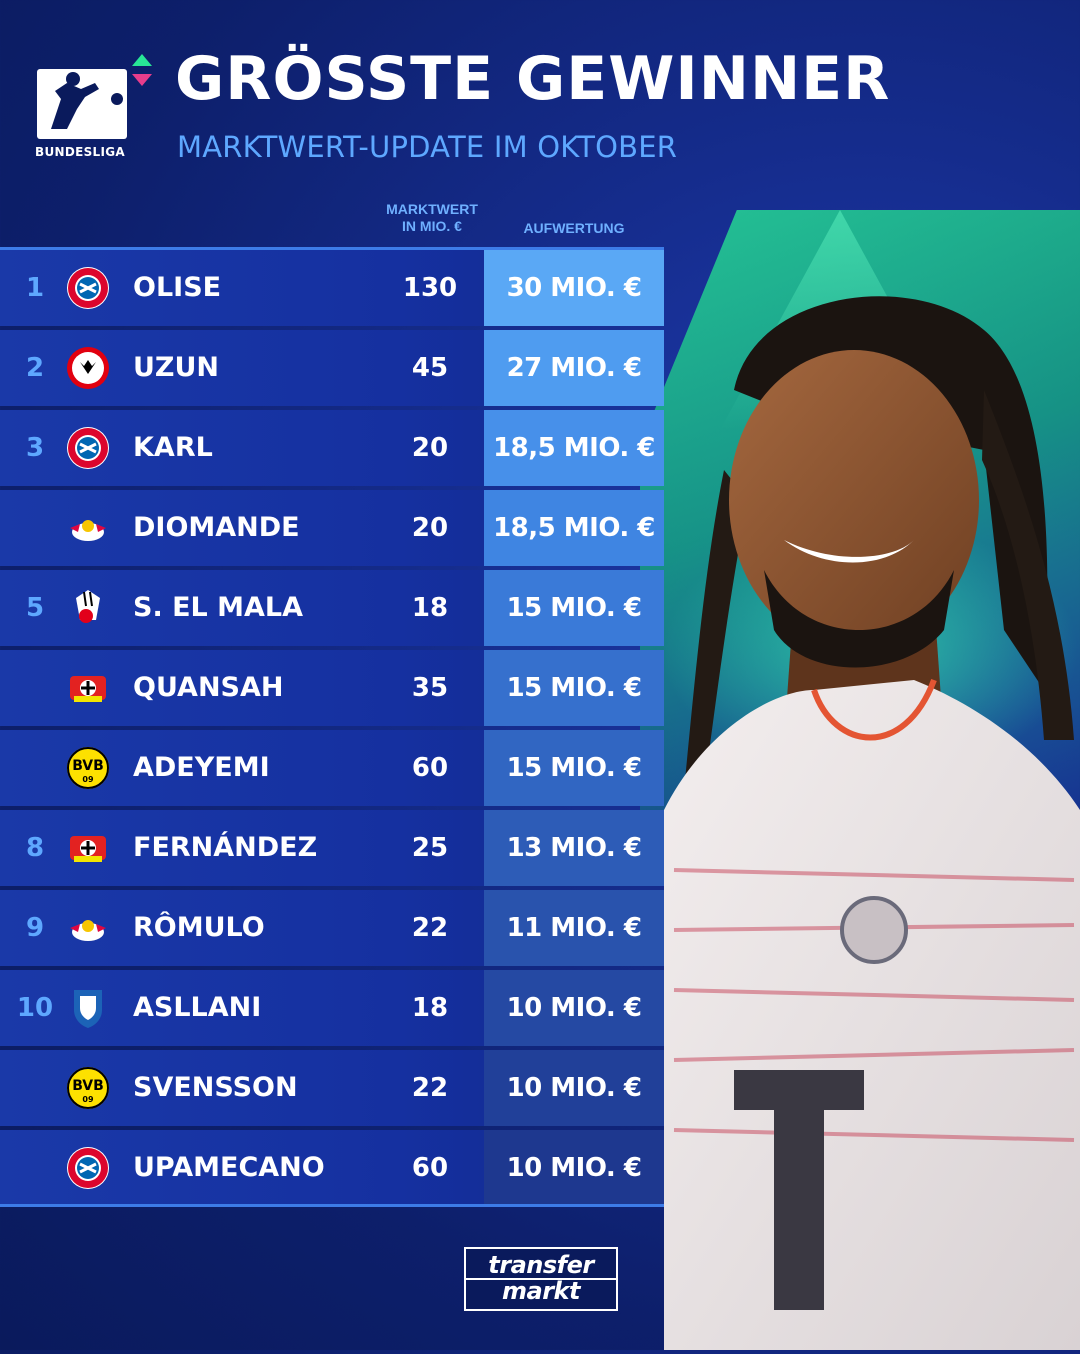 Image resolution: width=1080 pixels, height=1354 pixels. What do you see at coordinates (332, 928) in the screenshot?
I see `table-row: 9 RÔMULO 22 11 MIO. €` at bounding box center [332, 928].